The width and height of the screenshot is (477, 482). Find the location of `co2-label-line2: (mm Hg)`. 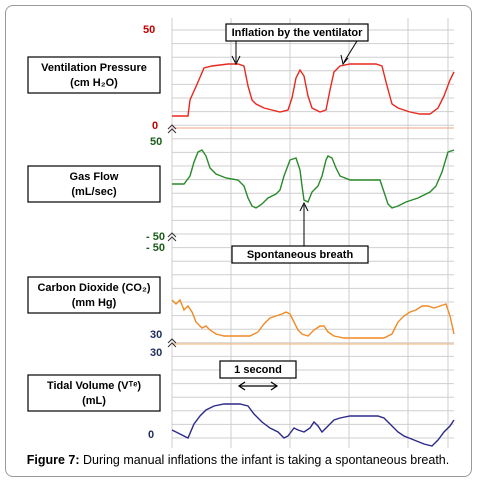

co2-label-line2: (mm Hg) is located at coordinates (94, 303).